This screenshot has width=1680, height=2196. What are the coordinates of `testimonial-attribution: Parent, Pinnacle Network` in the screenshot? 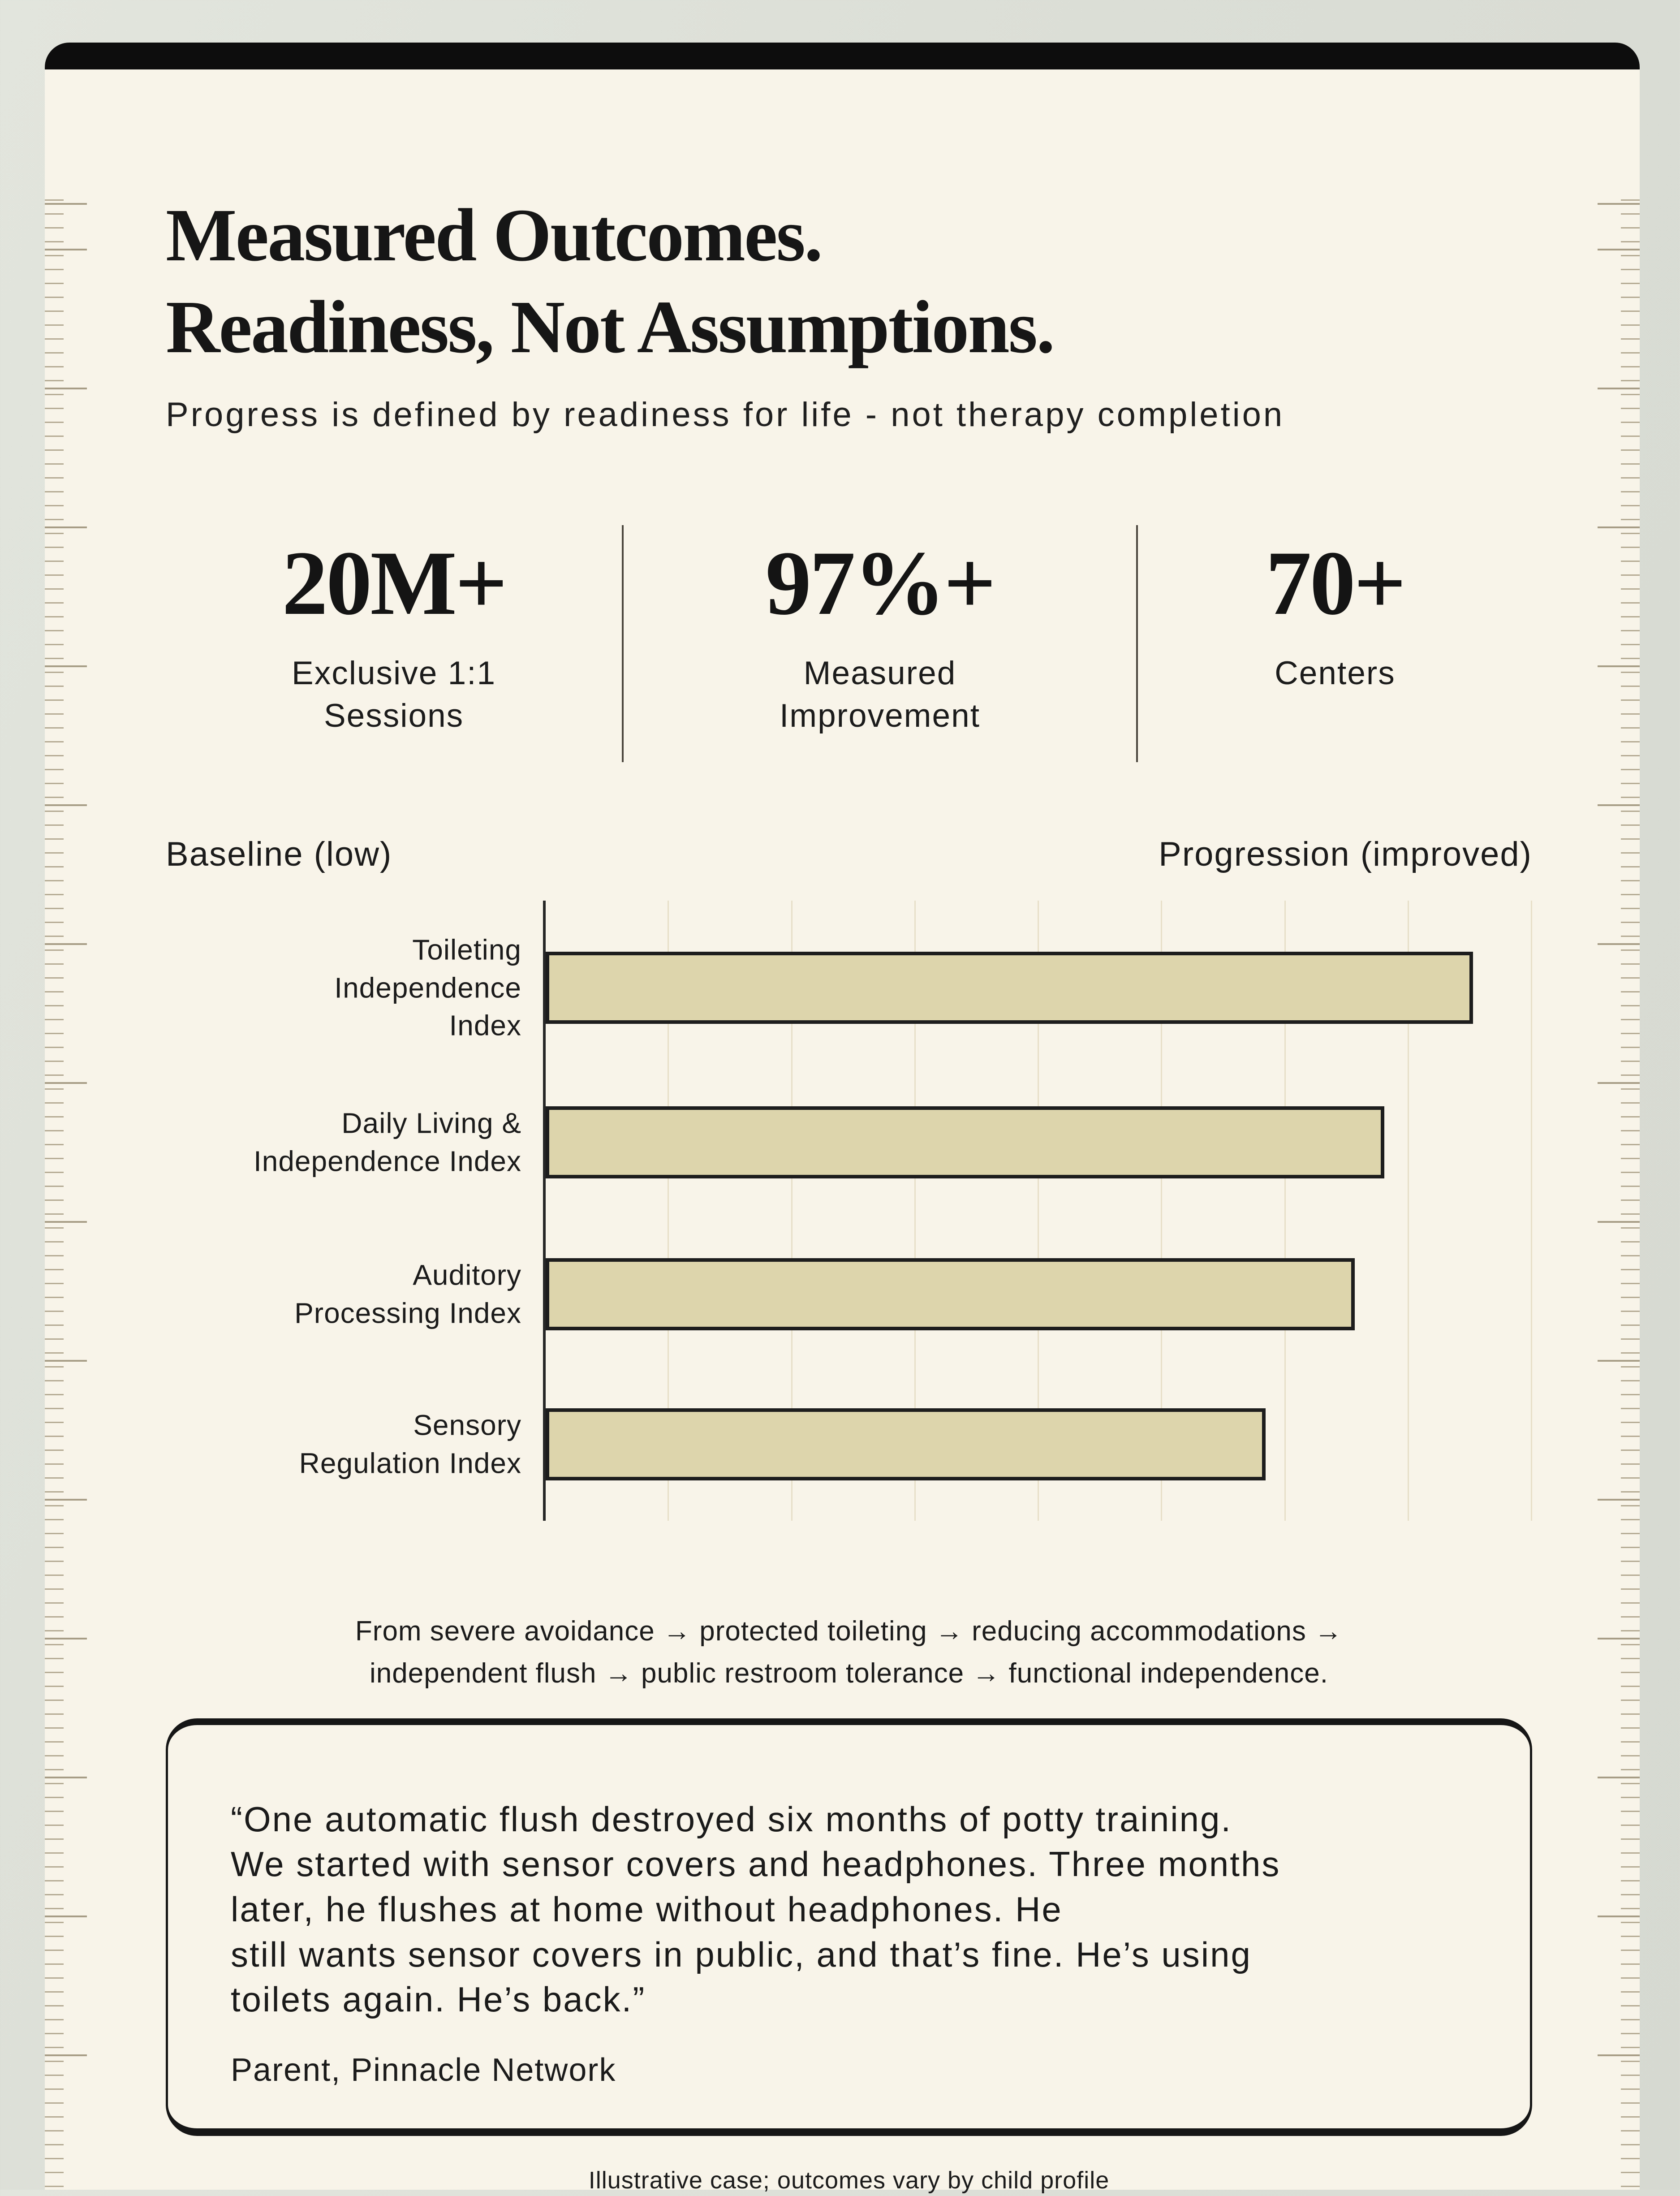 It's located at (423, 2070).